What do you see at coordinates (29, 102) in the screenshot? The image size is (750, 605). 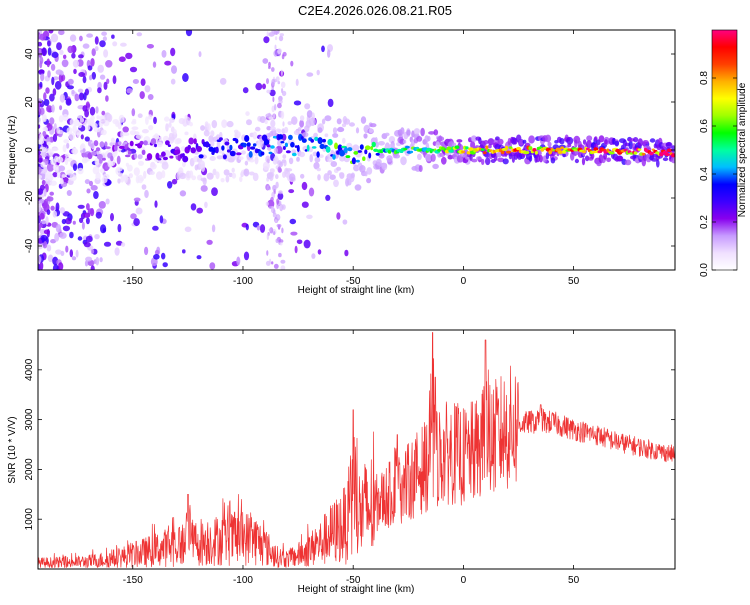 I see `spectrogram-ytick-label: 20` at bounding box center [29, 102].